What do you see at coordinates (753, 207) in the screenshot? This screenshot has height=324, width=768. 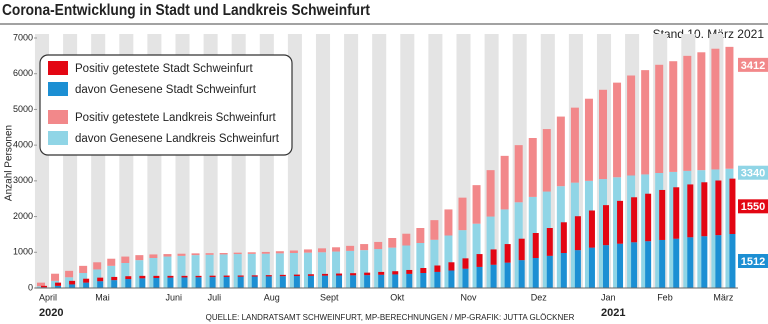 I see `value-label: 1550` at bounding box center [753, 207].